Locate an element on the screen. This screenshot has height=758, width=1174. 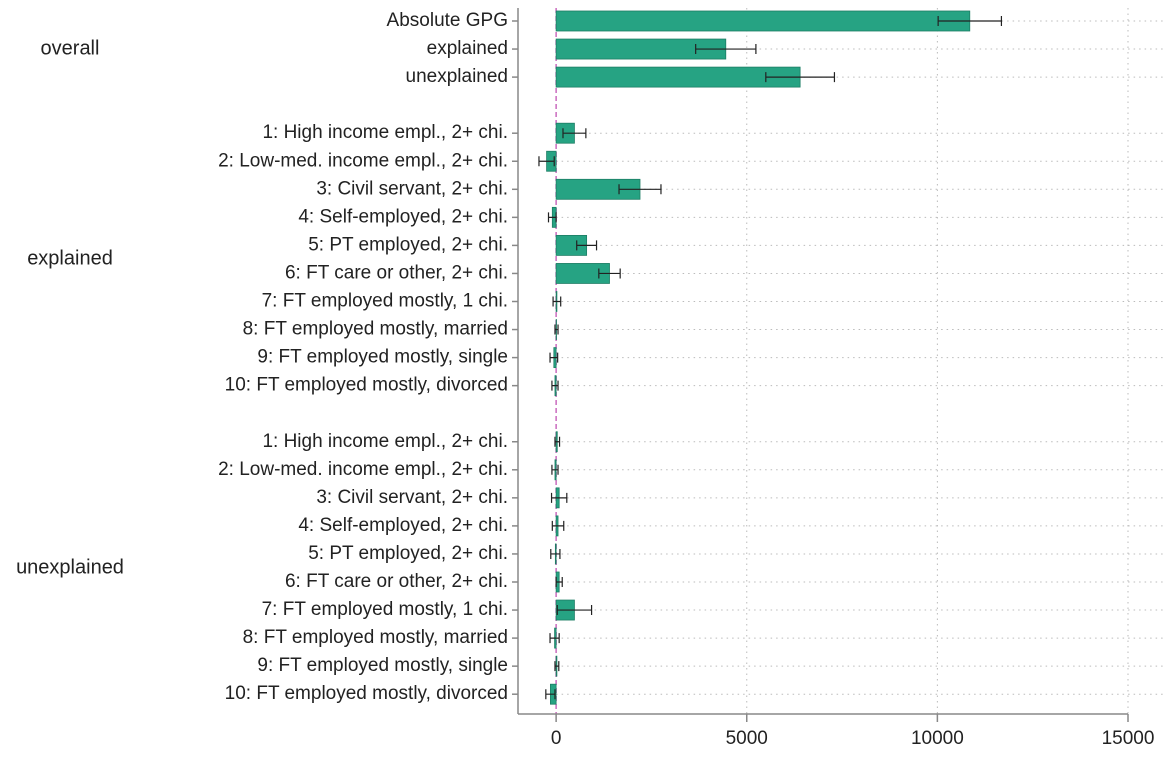
x-tick-label: 5000 is located at coordinates (747, 738).